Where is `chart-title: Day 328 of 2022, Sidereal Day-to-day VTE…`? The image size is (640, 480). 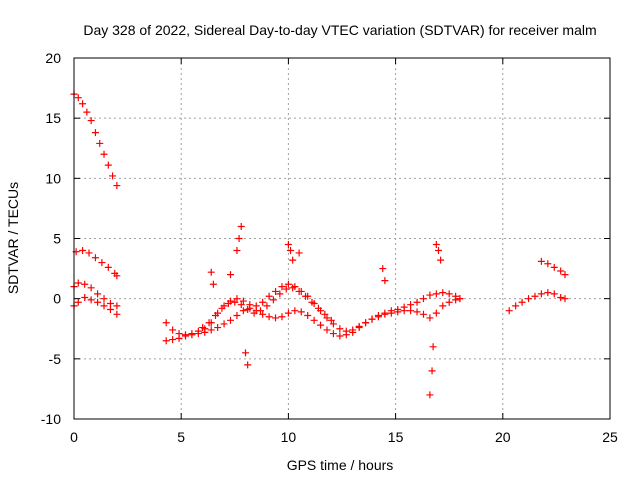 chart-title: Day 328 of 2022, Sidereal Day-to-day VTE… is located at coordinates (339, 30).